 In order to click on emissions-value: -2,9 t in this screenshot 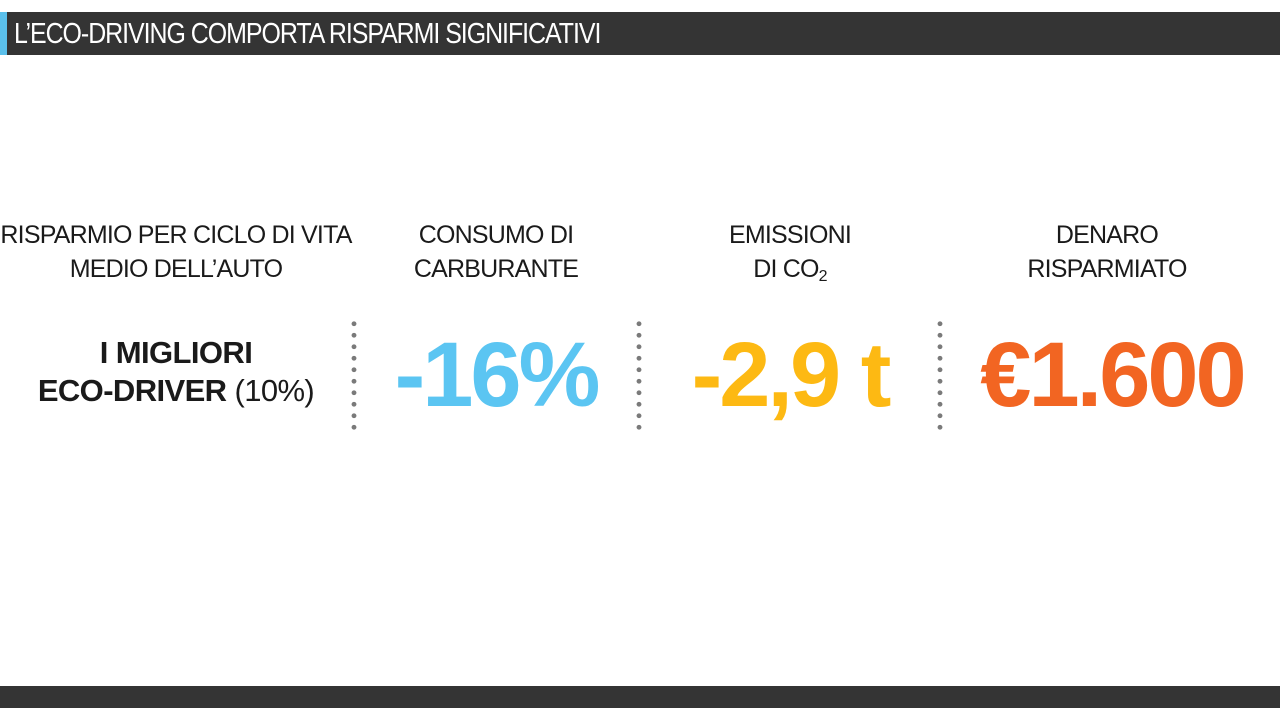, I will do `click(791, 375)`.